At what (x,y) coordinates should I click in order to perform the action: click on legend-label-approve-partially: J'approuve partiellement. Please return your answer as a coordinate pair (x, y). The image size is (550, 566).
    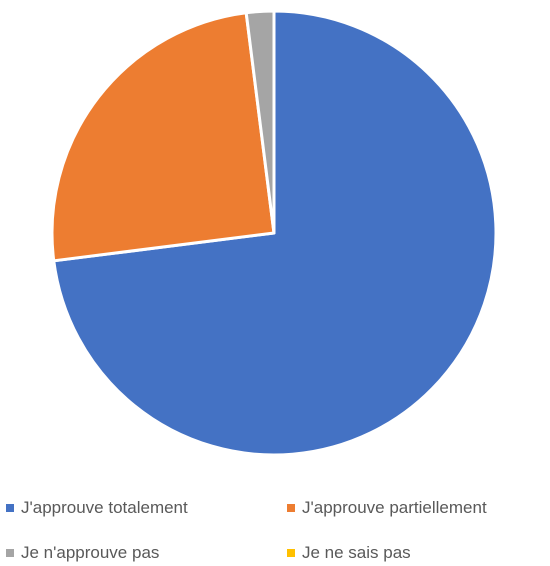
    Looking at the image, I should click on (394, 507).